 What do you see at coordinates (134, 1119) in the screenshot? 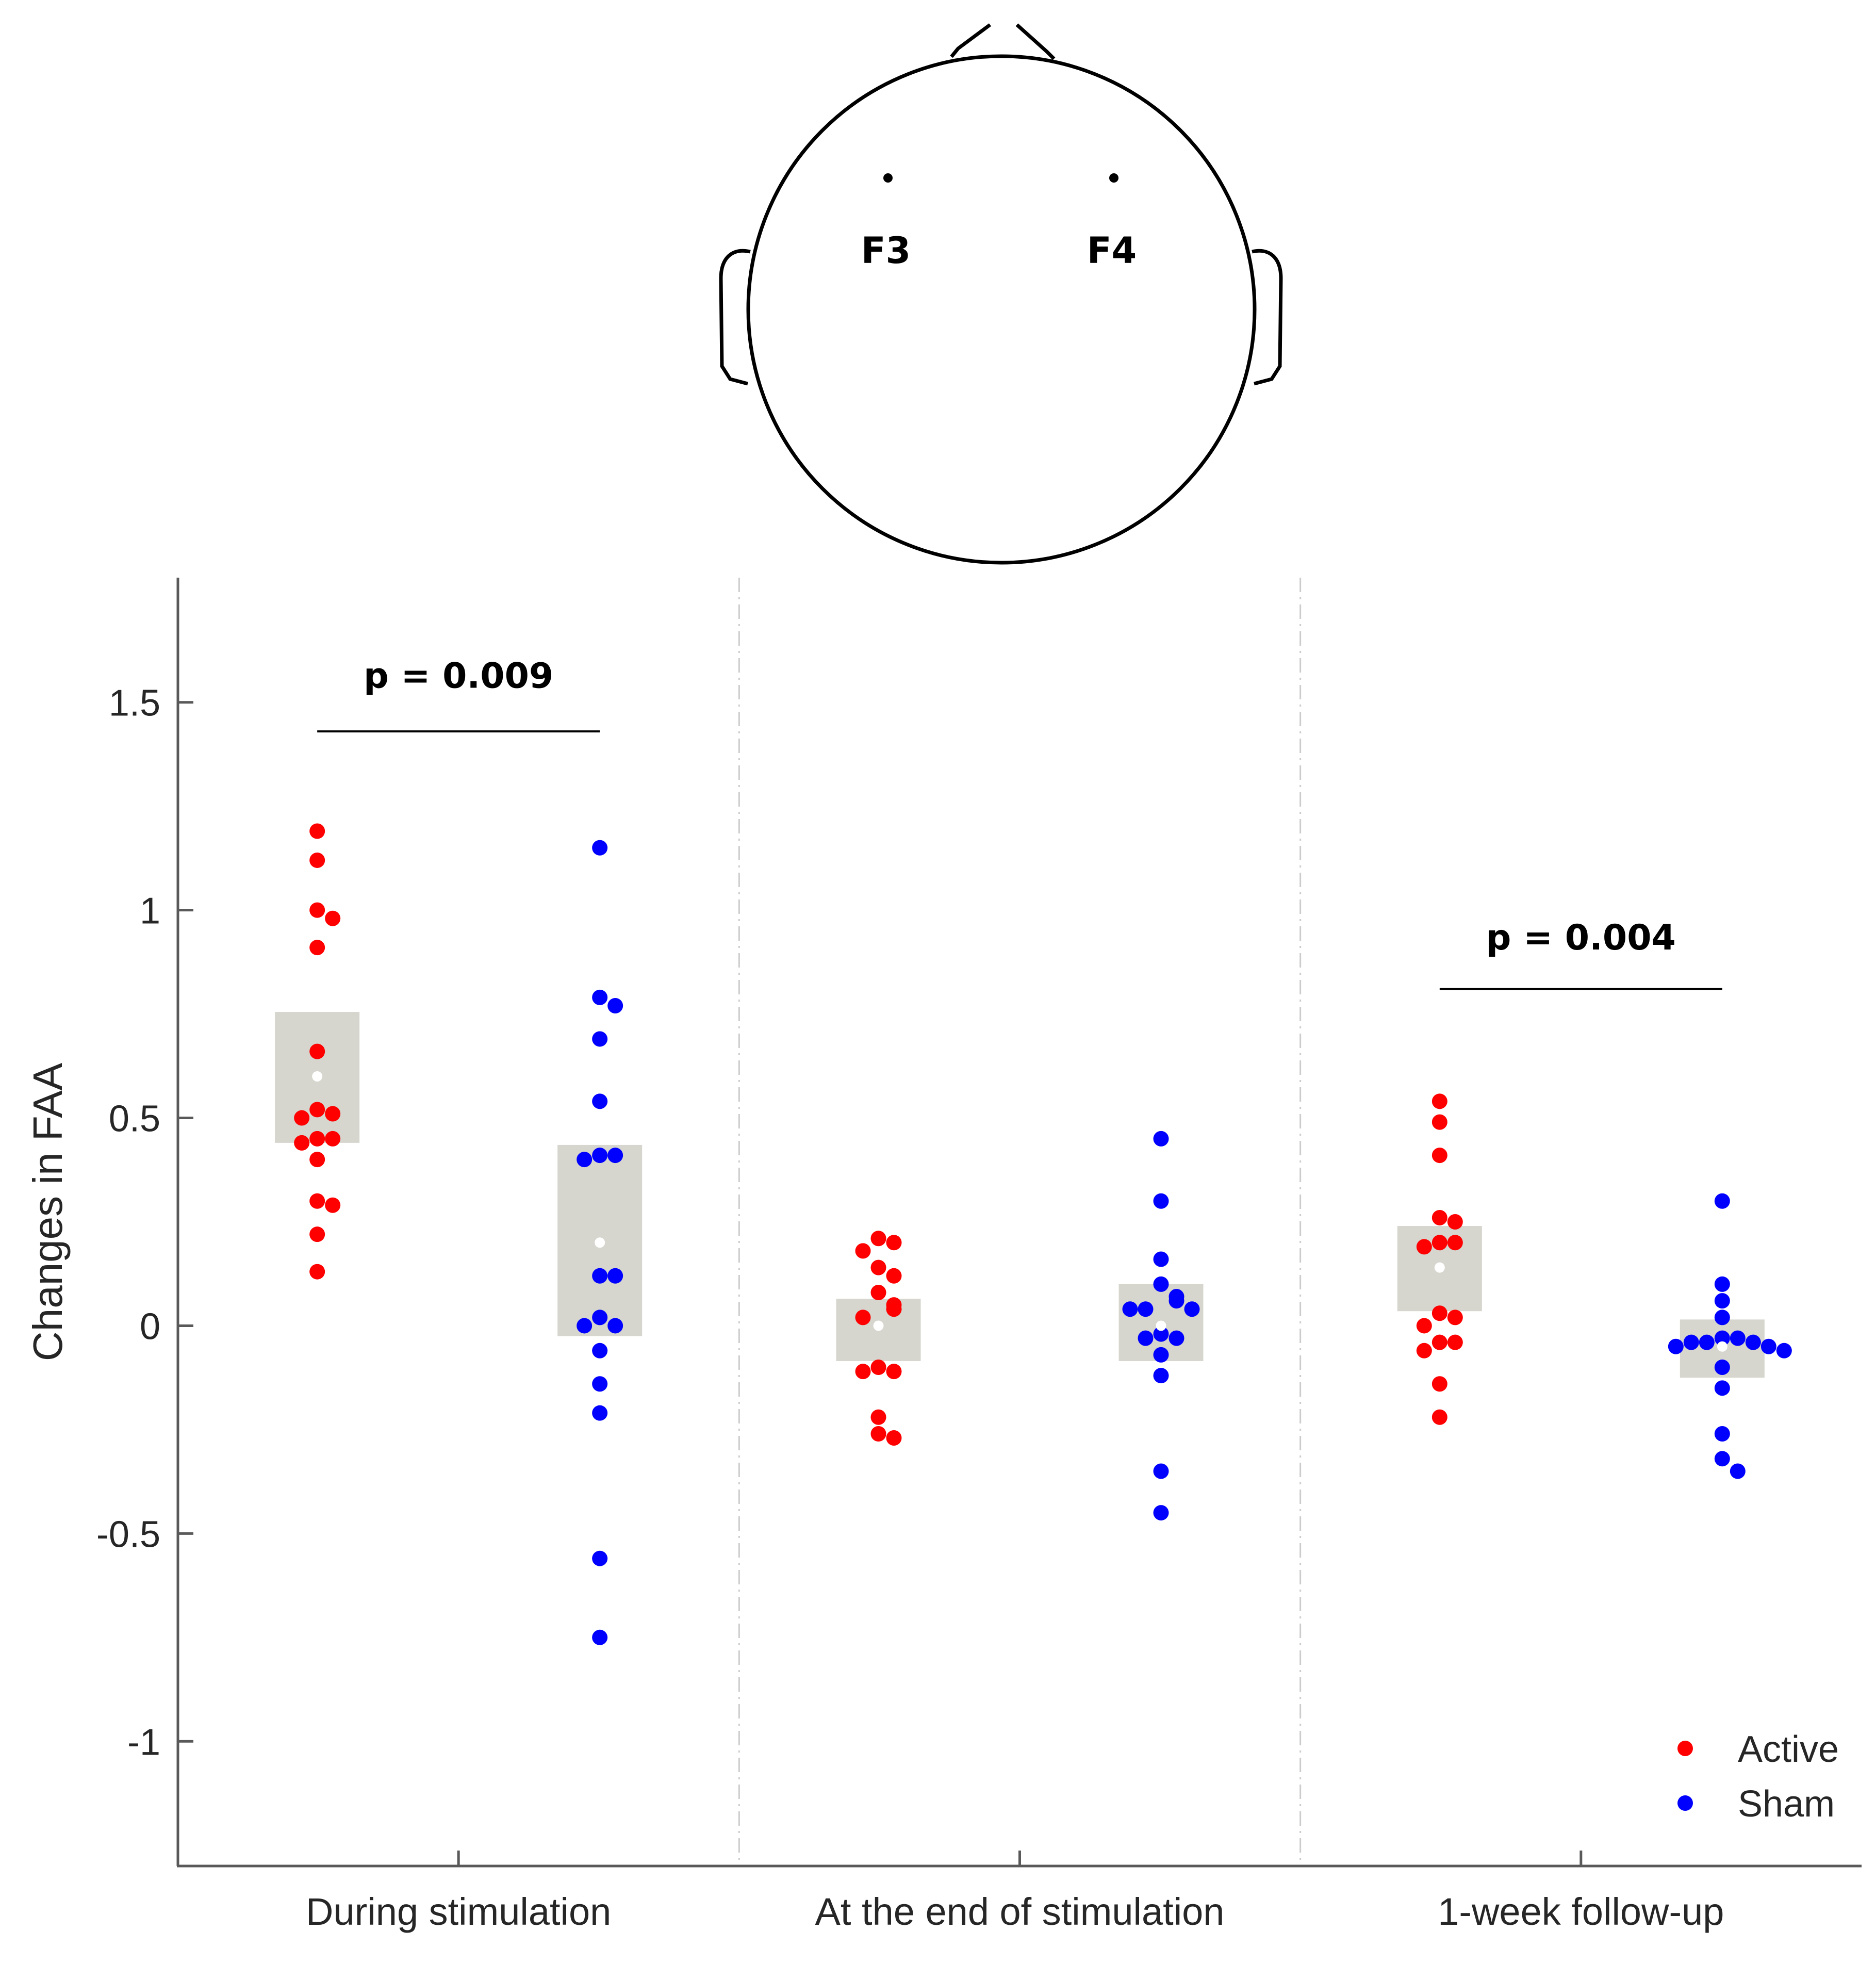
I see `y-tick-label: 0.5` at bounding box center [134, 1119].